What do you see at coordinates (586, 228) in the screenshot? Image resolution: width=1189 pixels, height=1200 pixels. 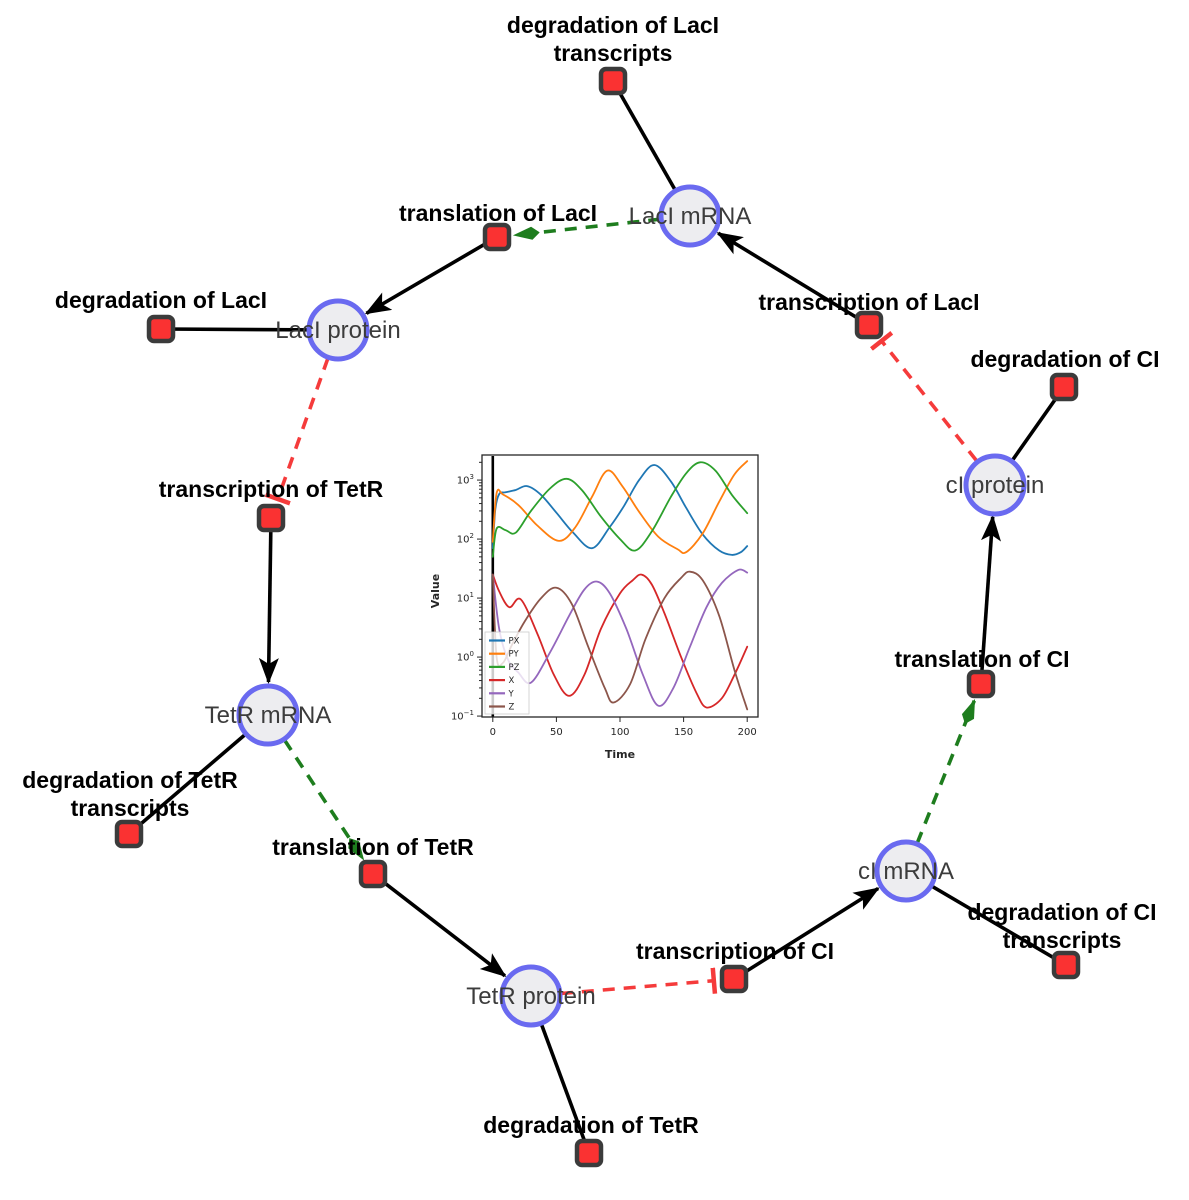 I see `edge-laci-mrna-activates-translation` at bounding box center [586, 228].